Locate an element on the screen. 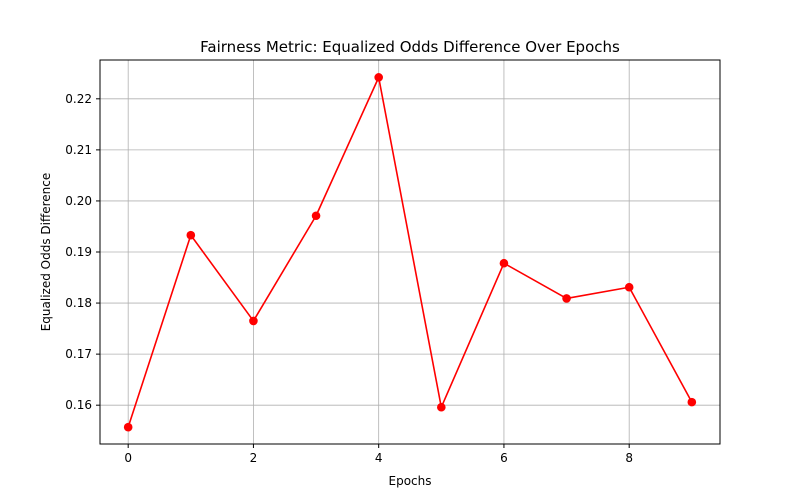  y-tick-label: 0.21 is located at coordinates (78, 150).